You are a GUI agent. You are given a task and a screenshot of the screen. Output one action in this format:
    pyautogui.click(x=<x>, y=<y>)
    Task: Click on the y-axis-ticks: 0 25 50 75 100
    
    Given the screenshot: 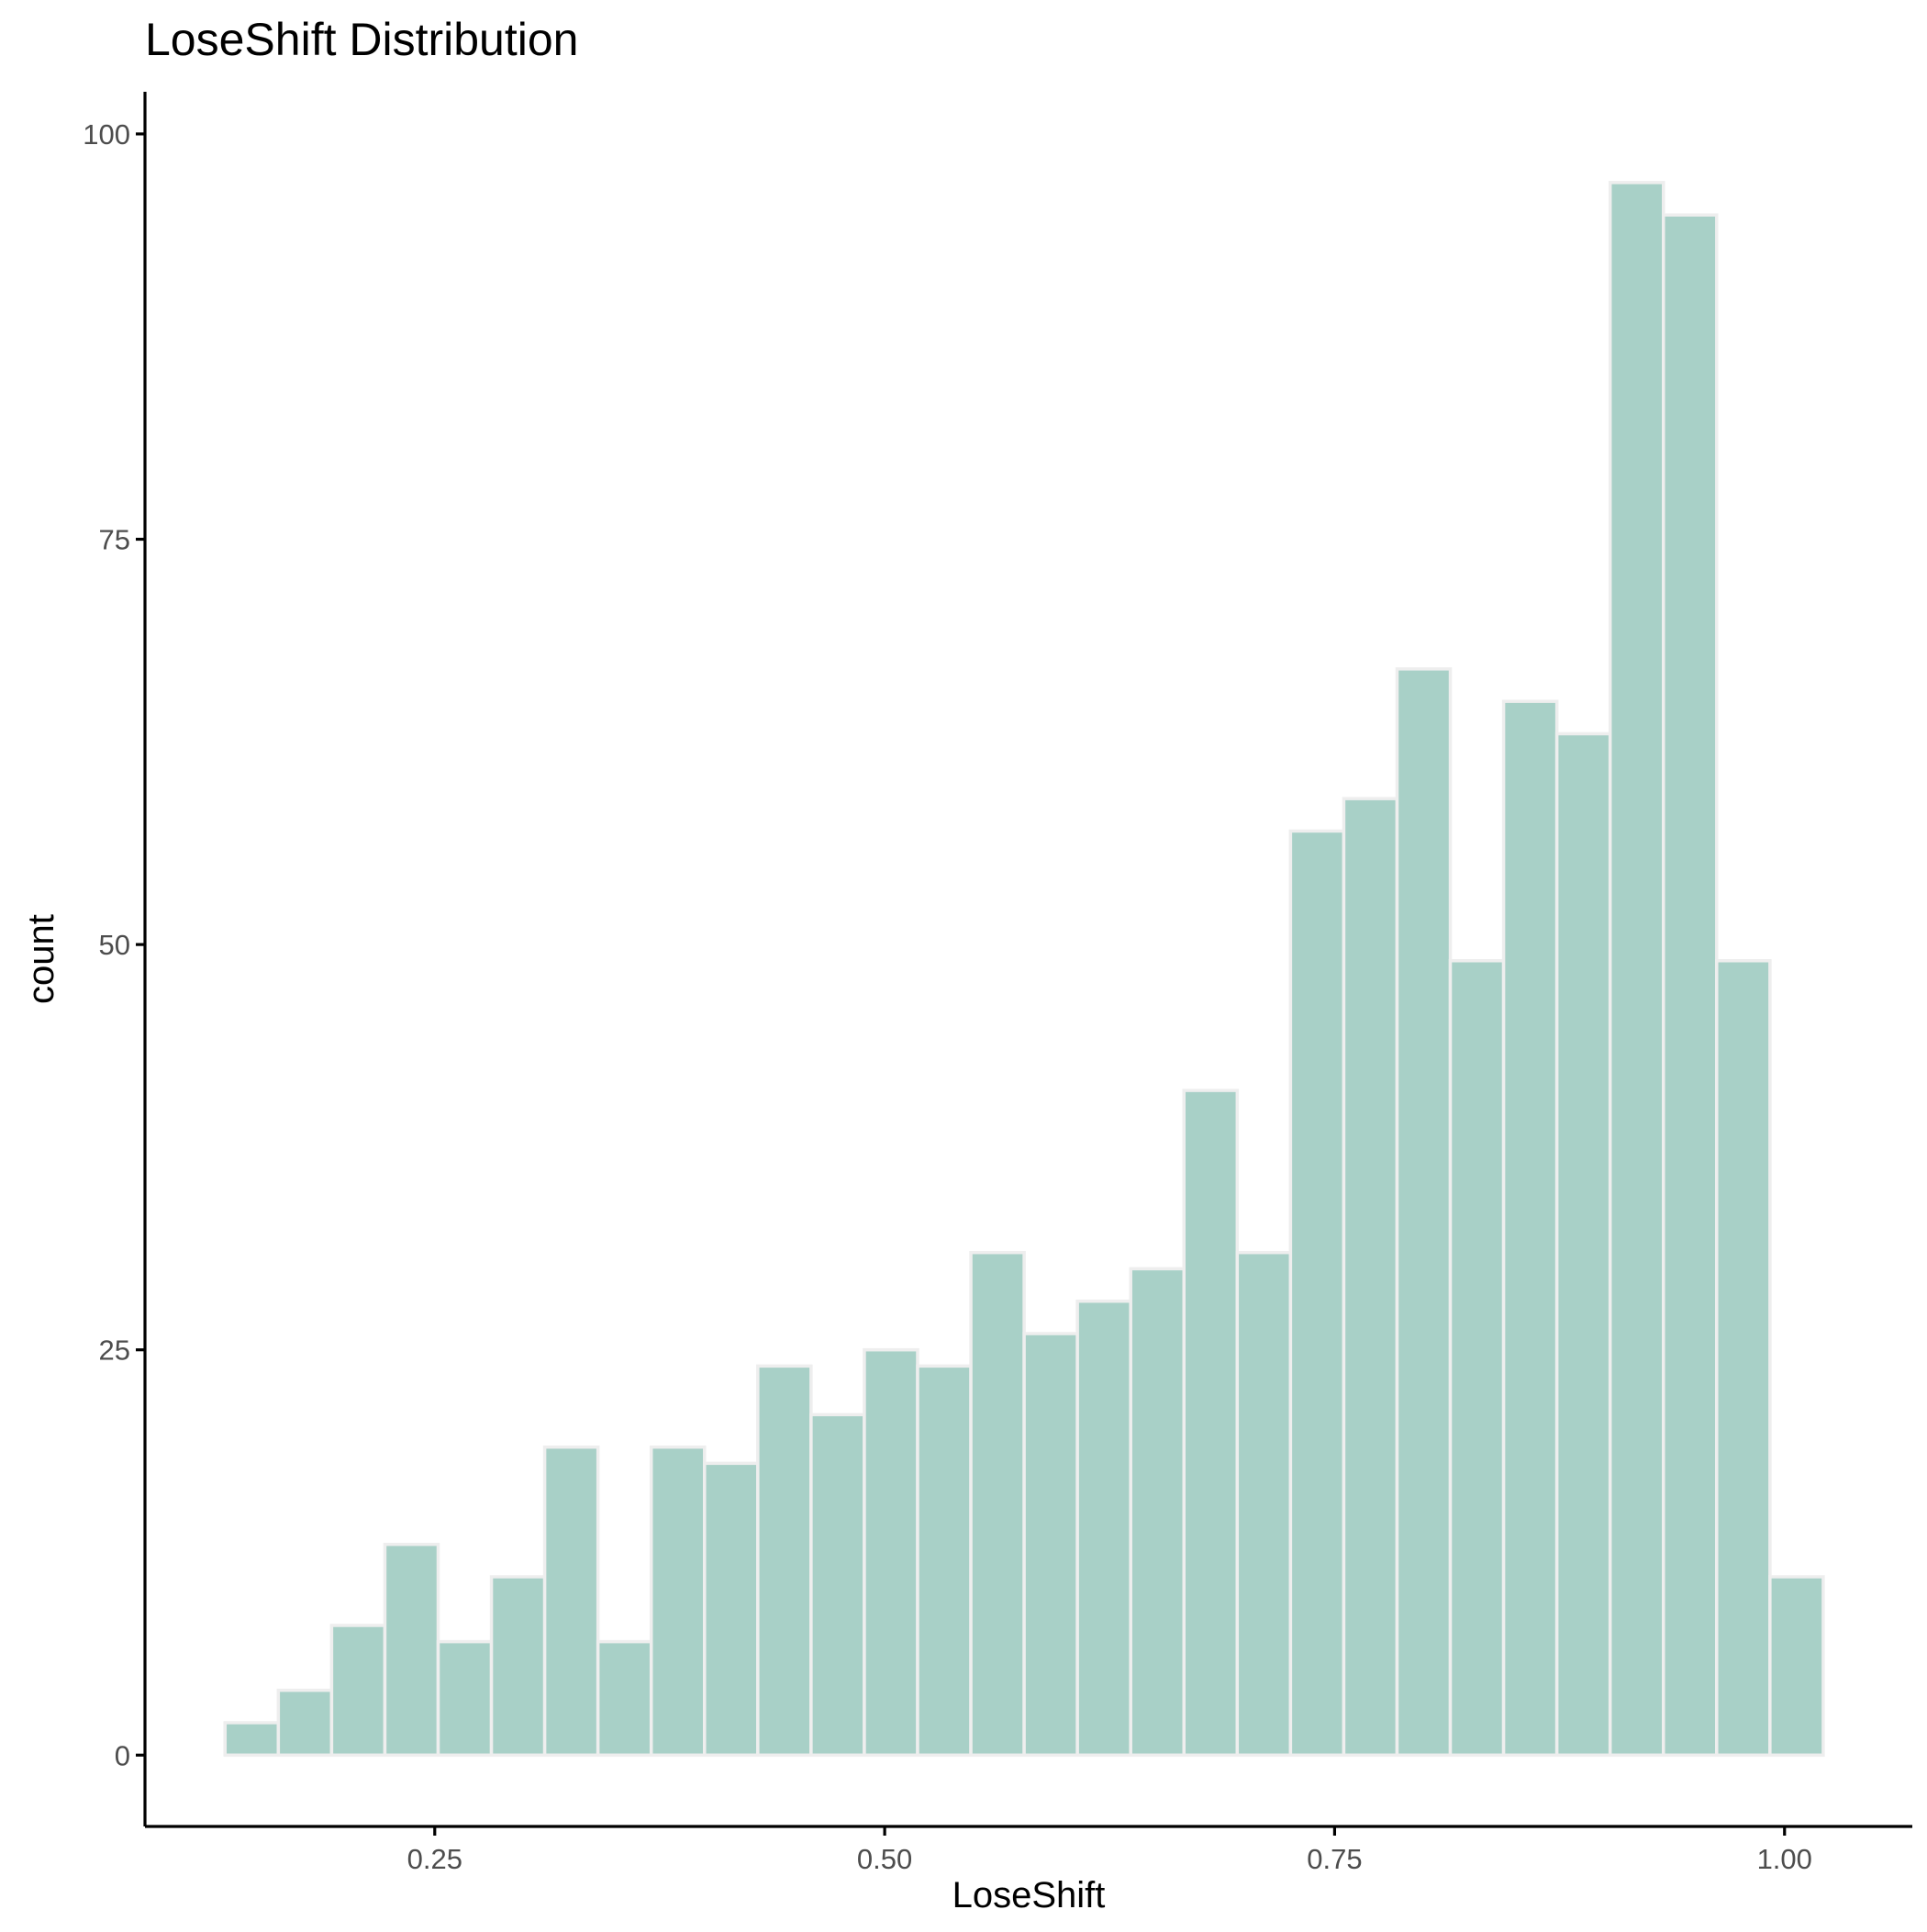 What is the action you would take?
    pyautogui.click(x=114, y=944)
    